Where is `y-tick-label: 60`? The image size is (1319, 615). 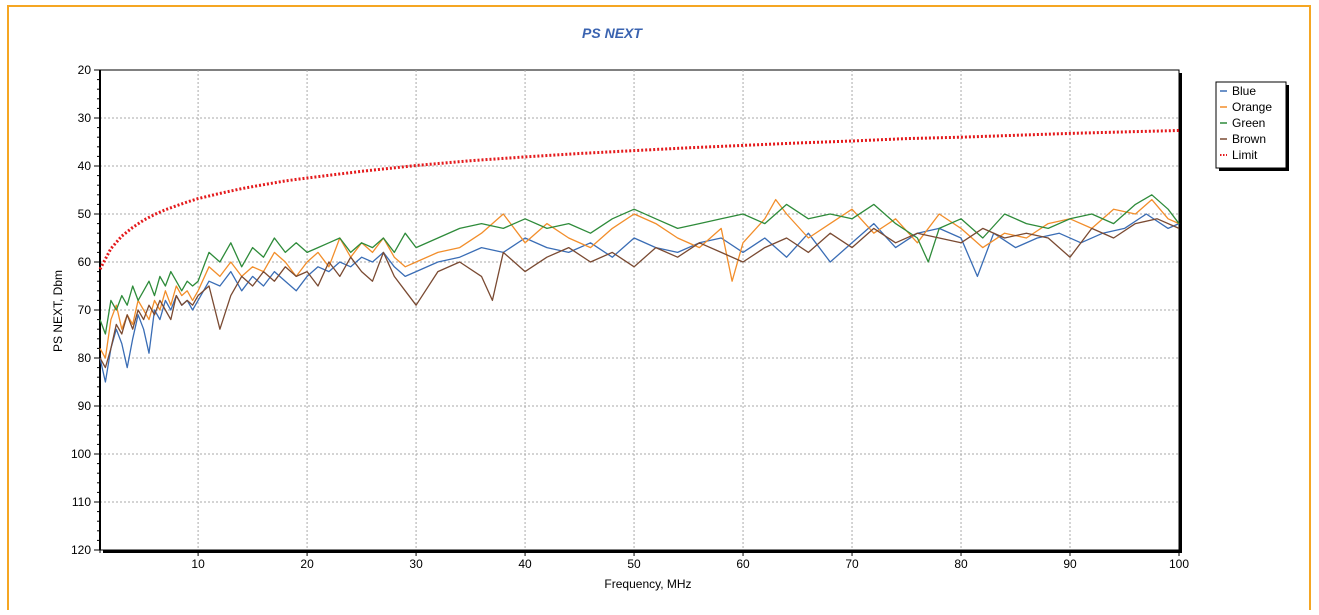
y-tick-label: 60 is located at coordinates (85, 262).